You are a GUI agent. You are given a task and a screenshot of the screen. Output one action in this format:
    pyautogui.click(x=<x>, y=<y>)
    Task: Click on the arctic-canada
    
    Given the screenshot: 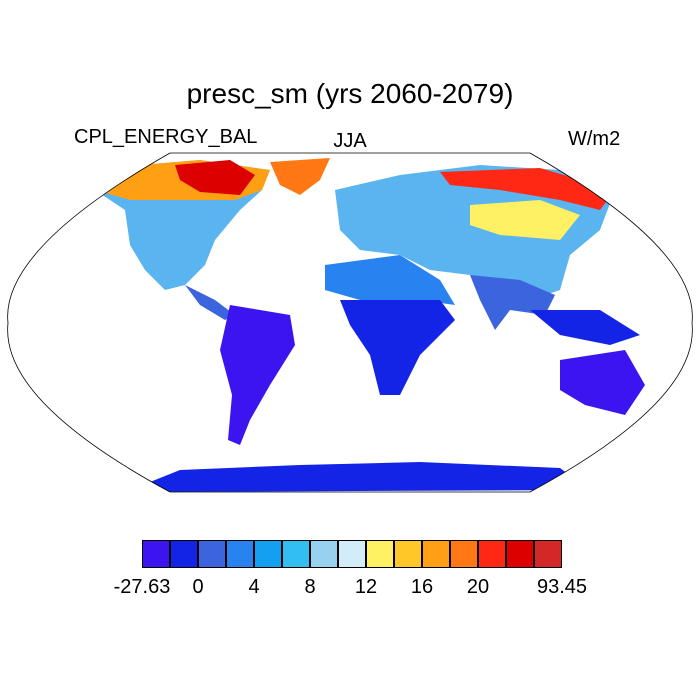 What is the action you would take?
    pyautogui.click(x=215, y=177)
    